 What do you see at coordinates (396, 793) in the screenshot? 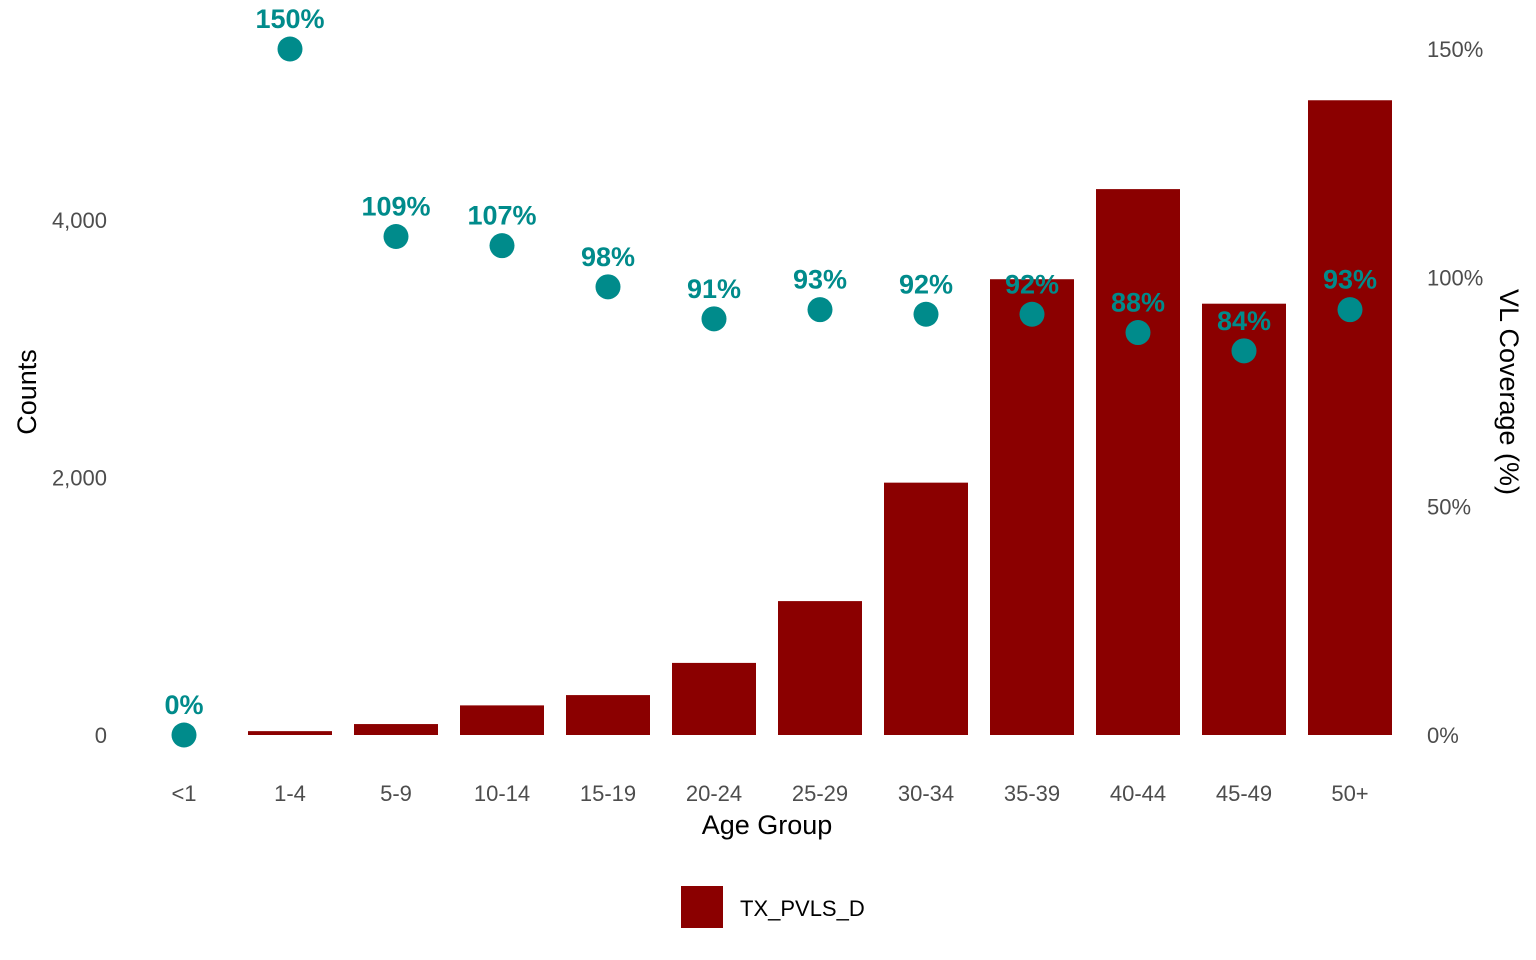
I see `x-tick-label: 5-9` at bounding box center [396, 793].